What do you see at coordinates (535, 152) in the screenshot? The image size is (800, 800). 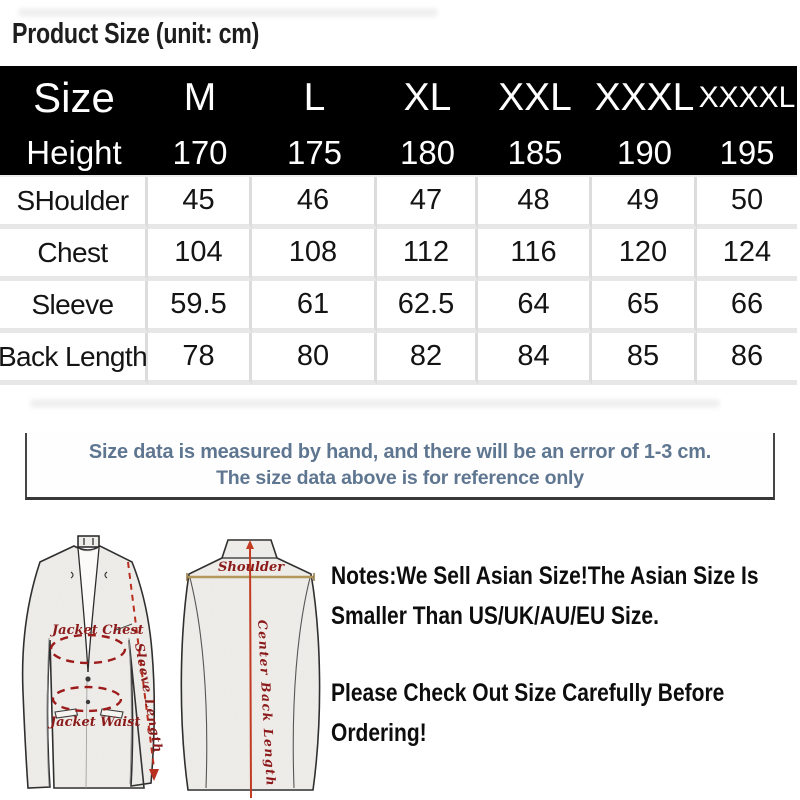 I see `height-value: 185` at bounding box center [535, 152].